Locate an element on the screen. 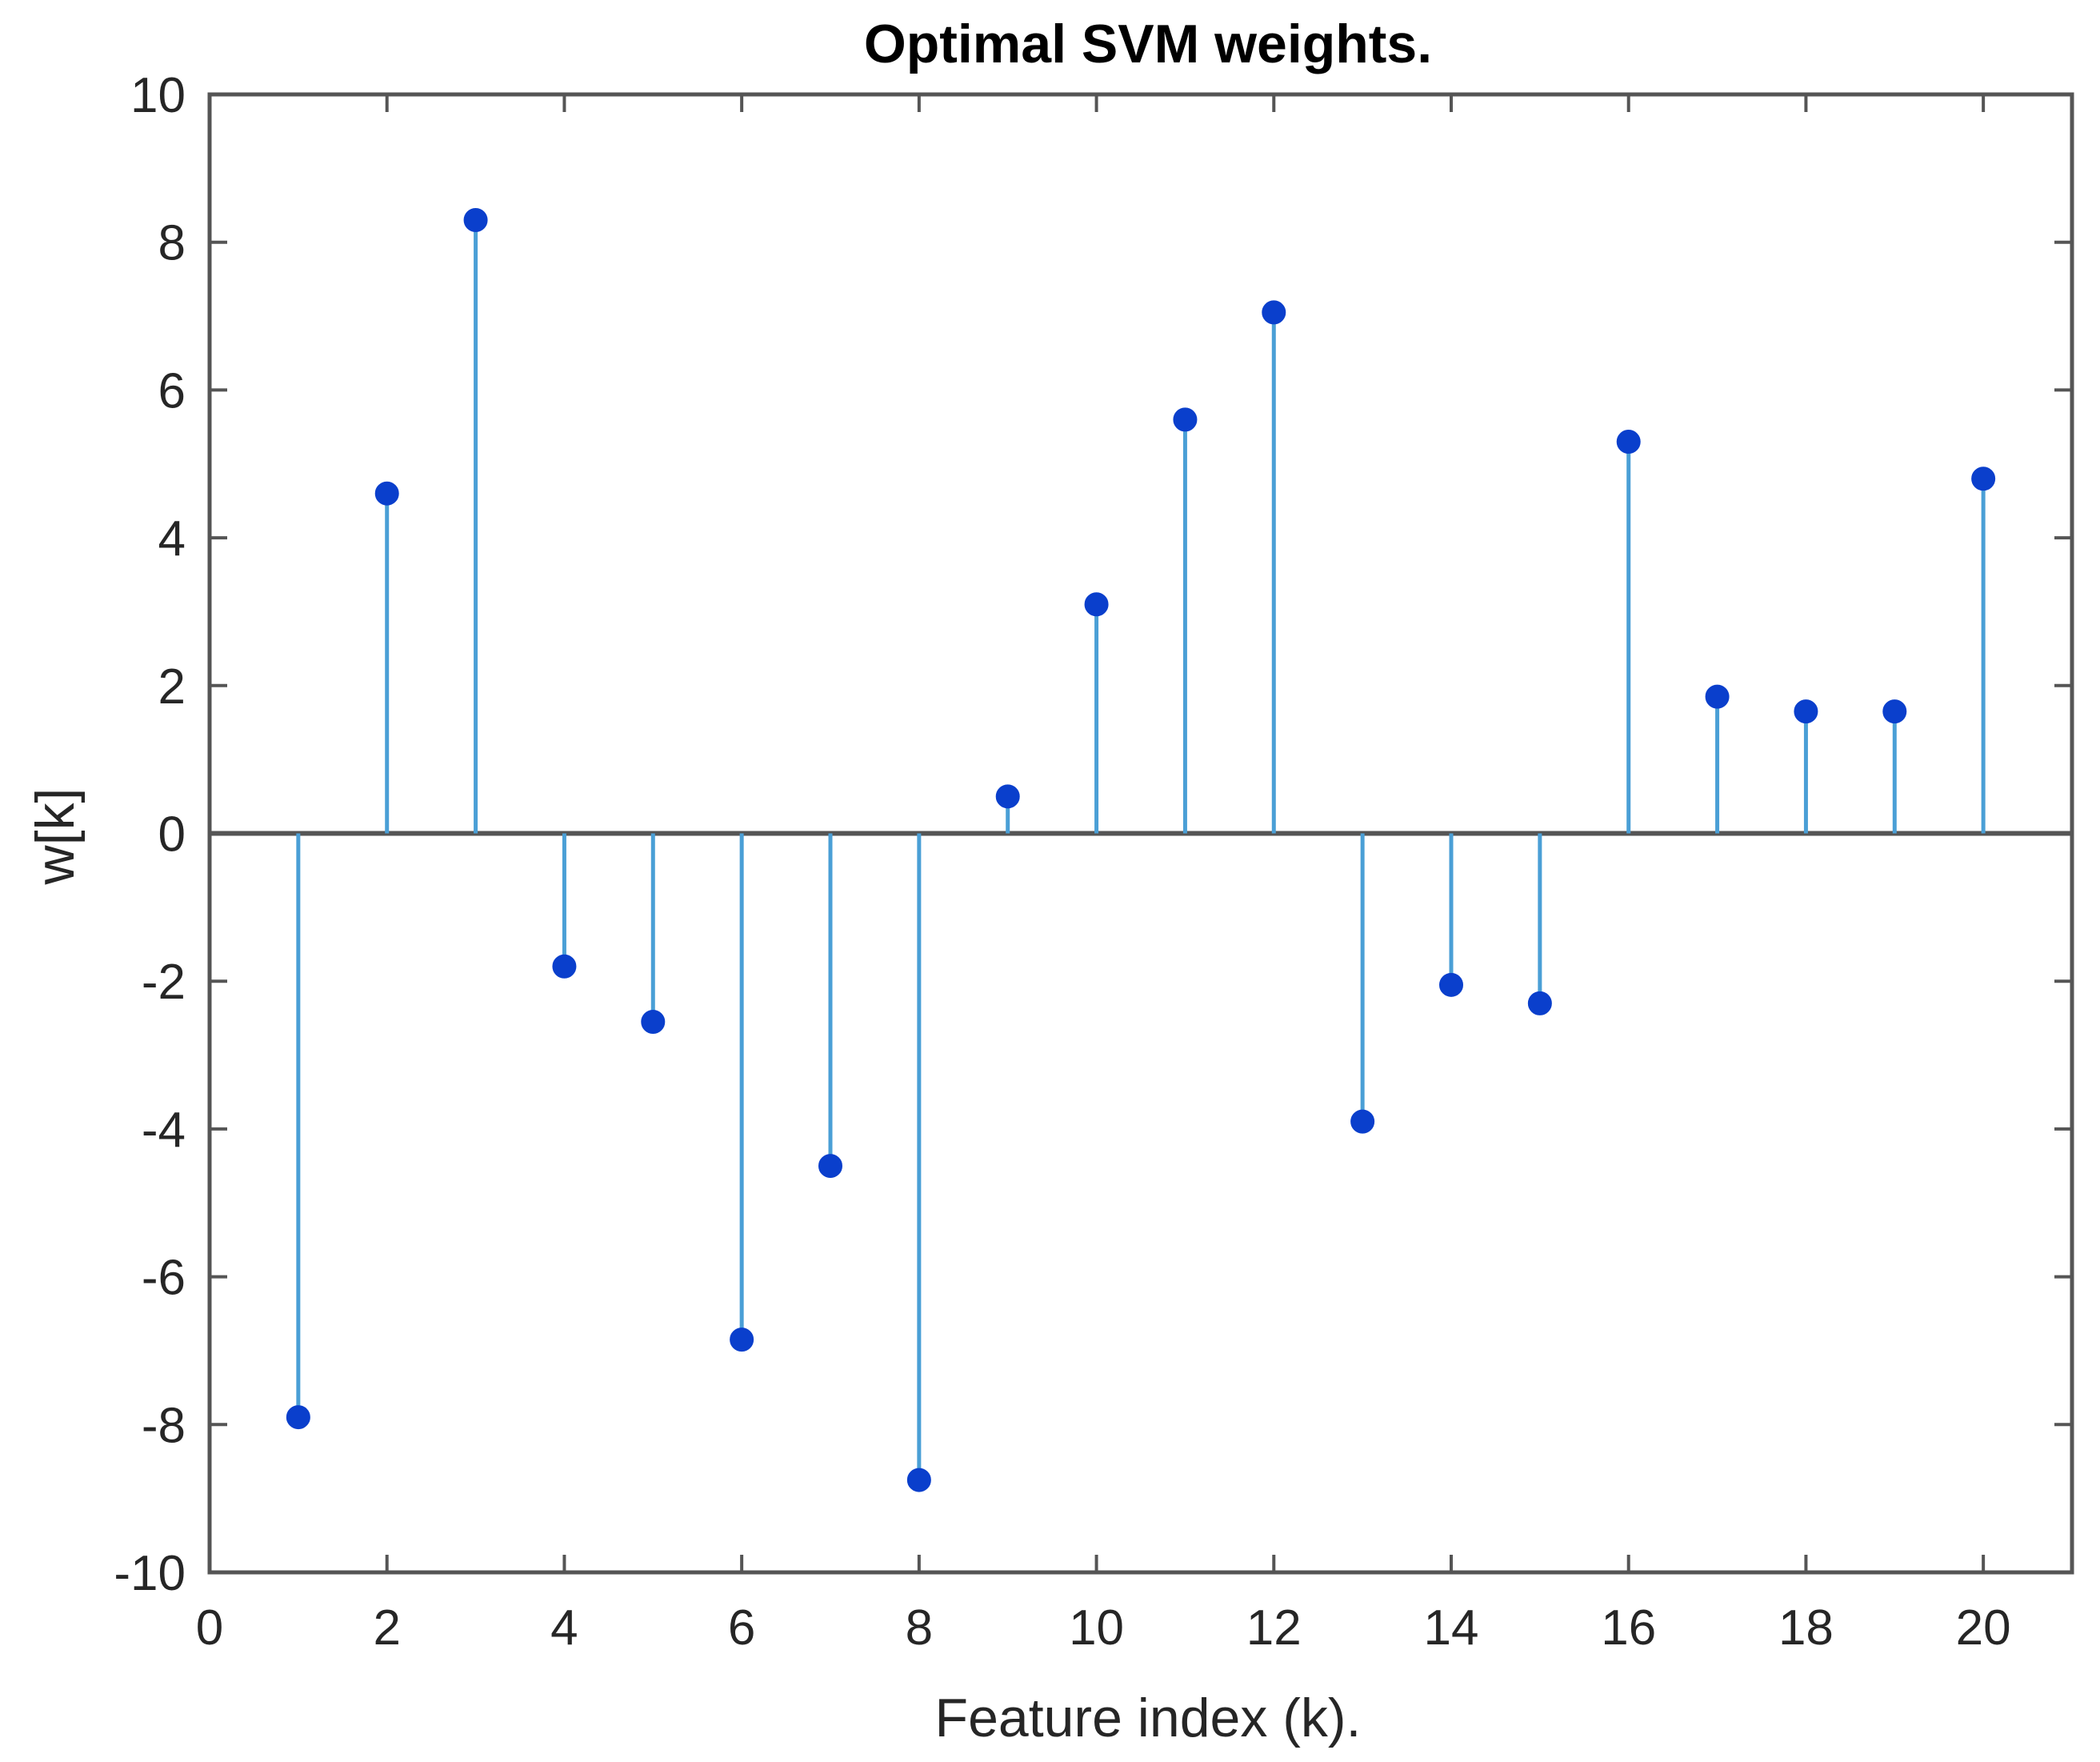 This screenshot has width=2100, height=1762. chart-title: Optimal SVM weights. is located at coordinates (1148, 44).